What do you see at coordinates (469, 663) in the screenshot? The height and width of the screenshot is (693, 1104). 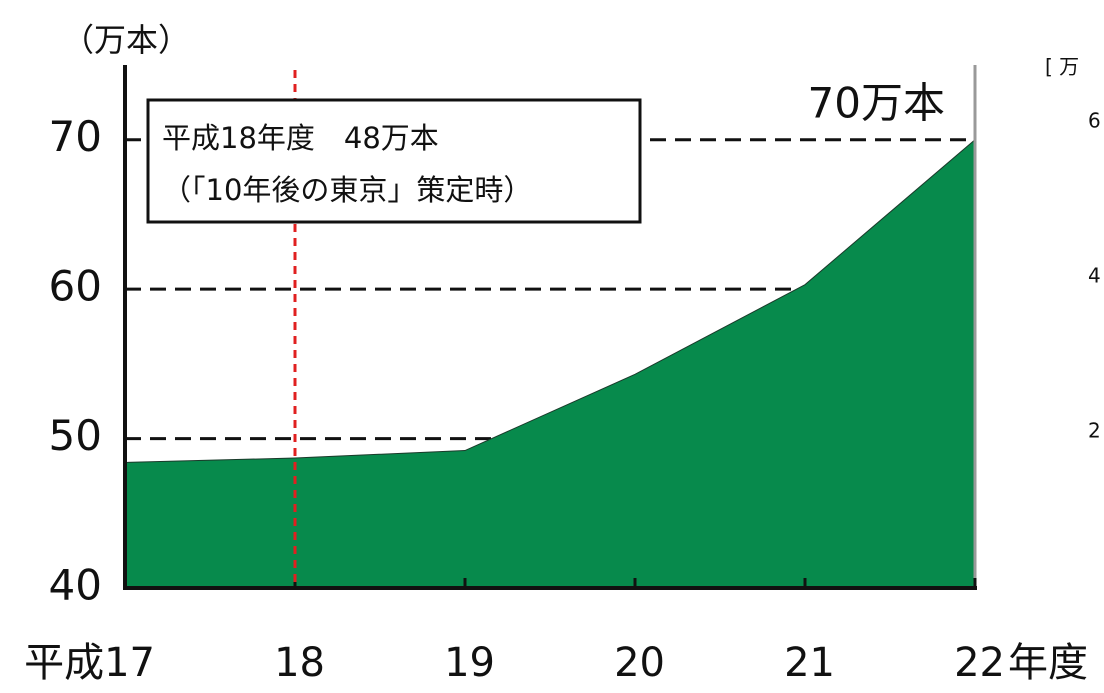 I see `x-tick-label: 19` at bounding box center [469, 663].